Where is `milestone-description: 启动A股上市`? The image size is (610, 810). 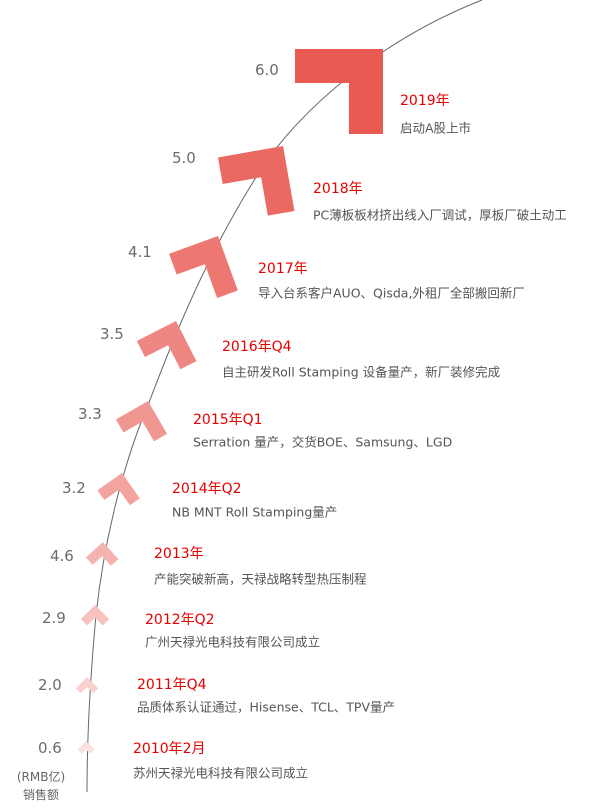
milestone-description: 启动A股上市 is located at coordinates (436, 128).